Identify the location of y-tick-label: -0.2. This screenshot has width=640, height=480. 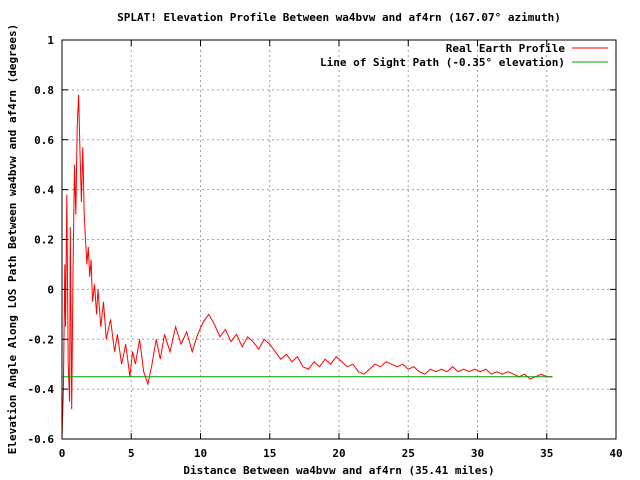
(41, 339).